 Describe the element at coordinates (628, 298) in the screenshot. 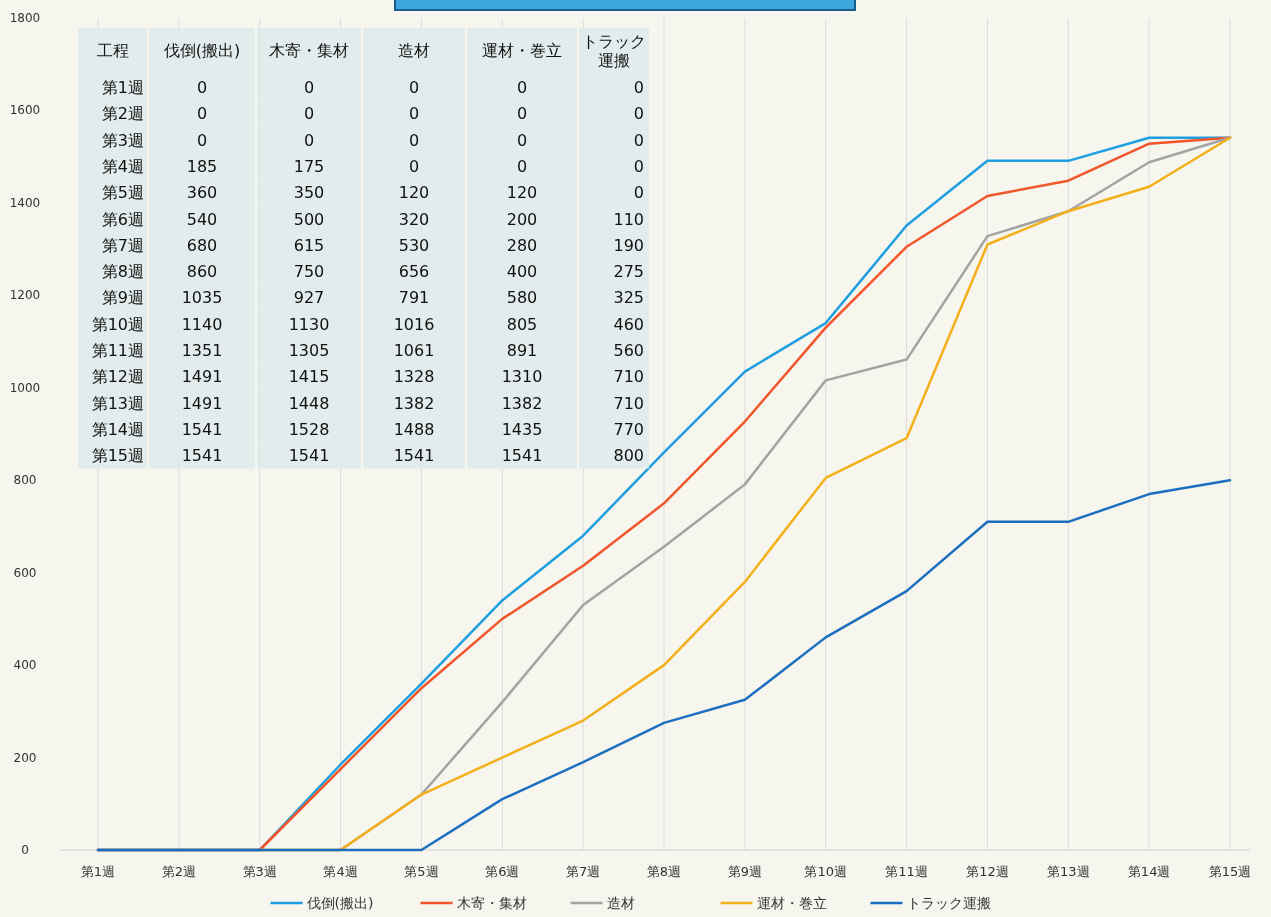

I see `data-label: 325` at that location.